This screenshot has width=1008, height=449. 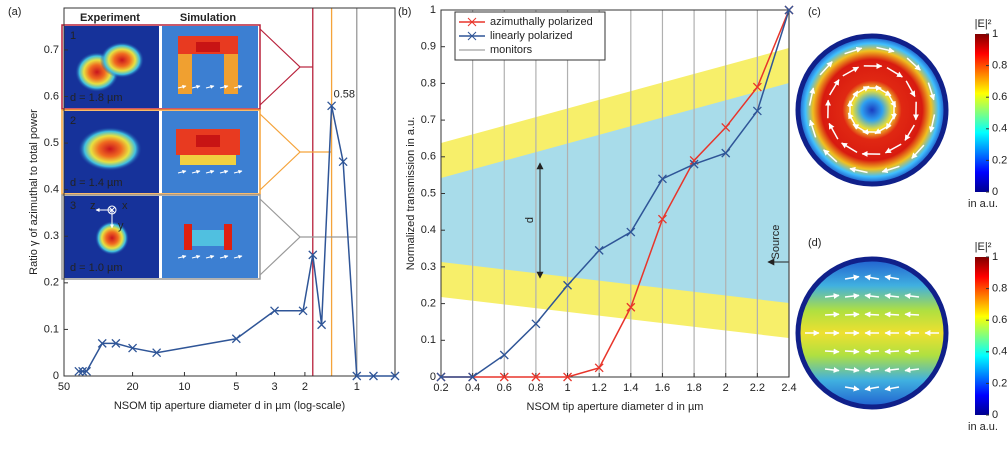 What do you see at coordinates (872, 110) in the screenshot?
I see `field-disk` at bounding box center [872, 110].